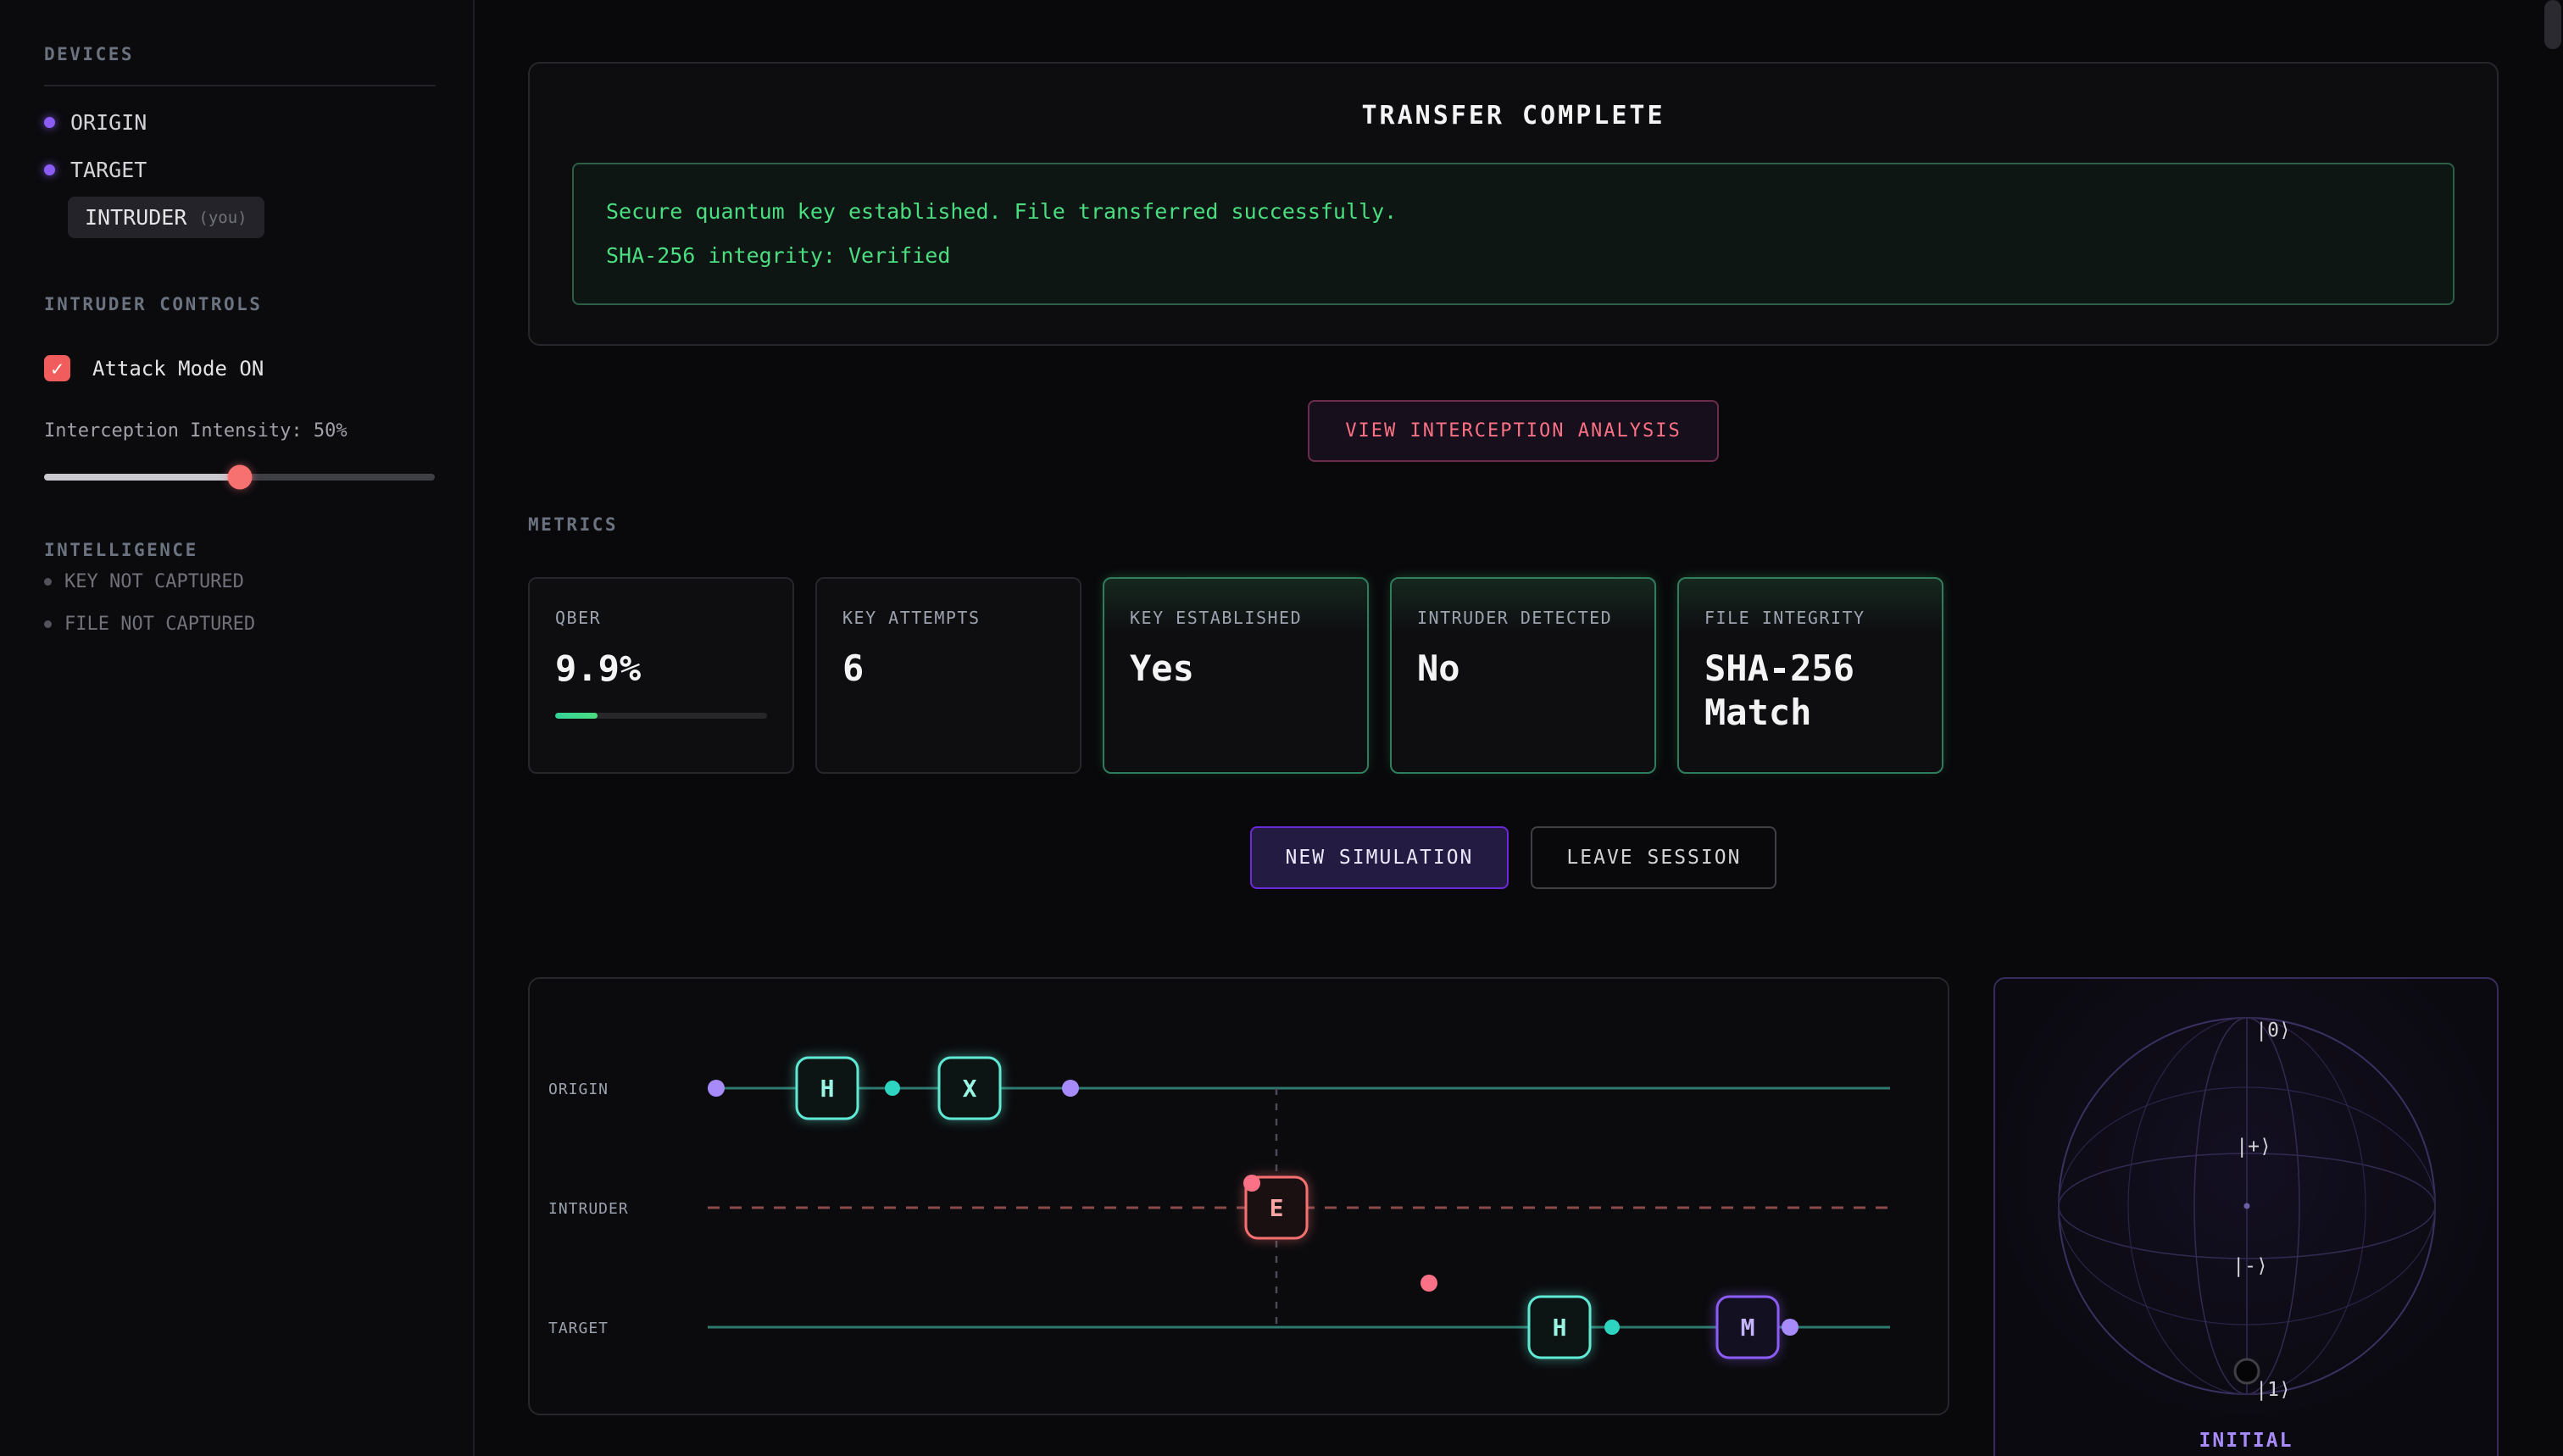 The image size is (2563, 1456). Describe the element at coordinates (2246, 1206) in the screenshot. I see `bloch-center-dot` at that location.